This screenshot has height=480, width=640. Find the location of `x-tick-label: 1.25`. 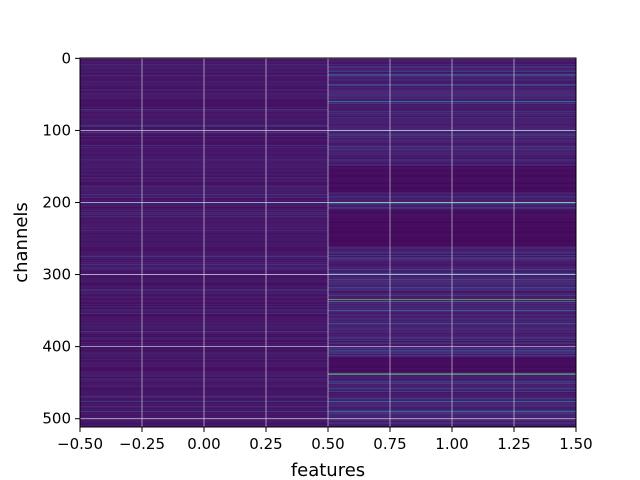

x-tick-label: 1.25 is located at coordinates (513, 444).